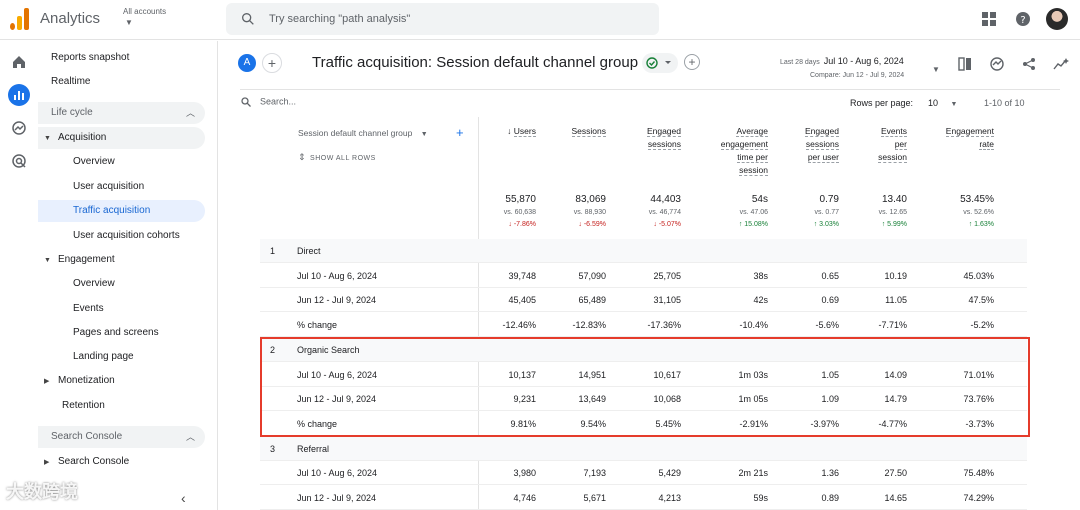 Image resolution: width=1080 pixels, height=510 pixels. What do you see at coordinates (246, 102) in the screenshot?
I see `search-icon` at bounding box center [246, 102].